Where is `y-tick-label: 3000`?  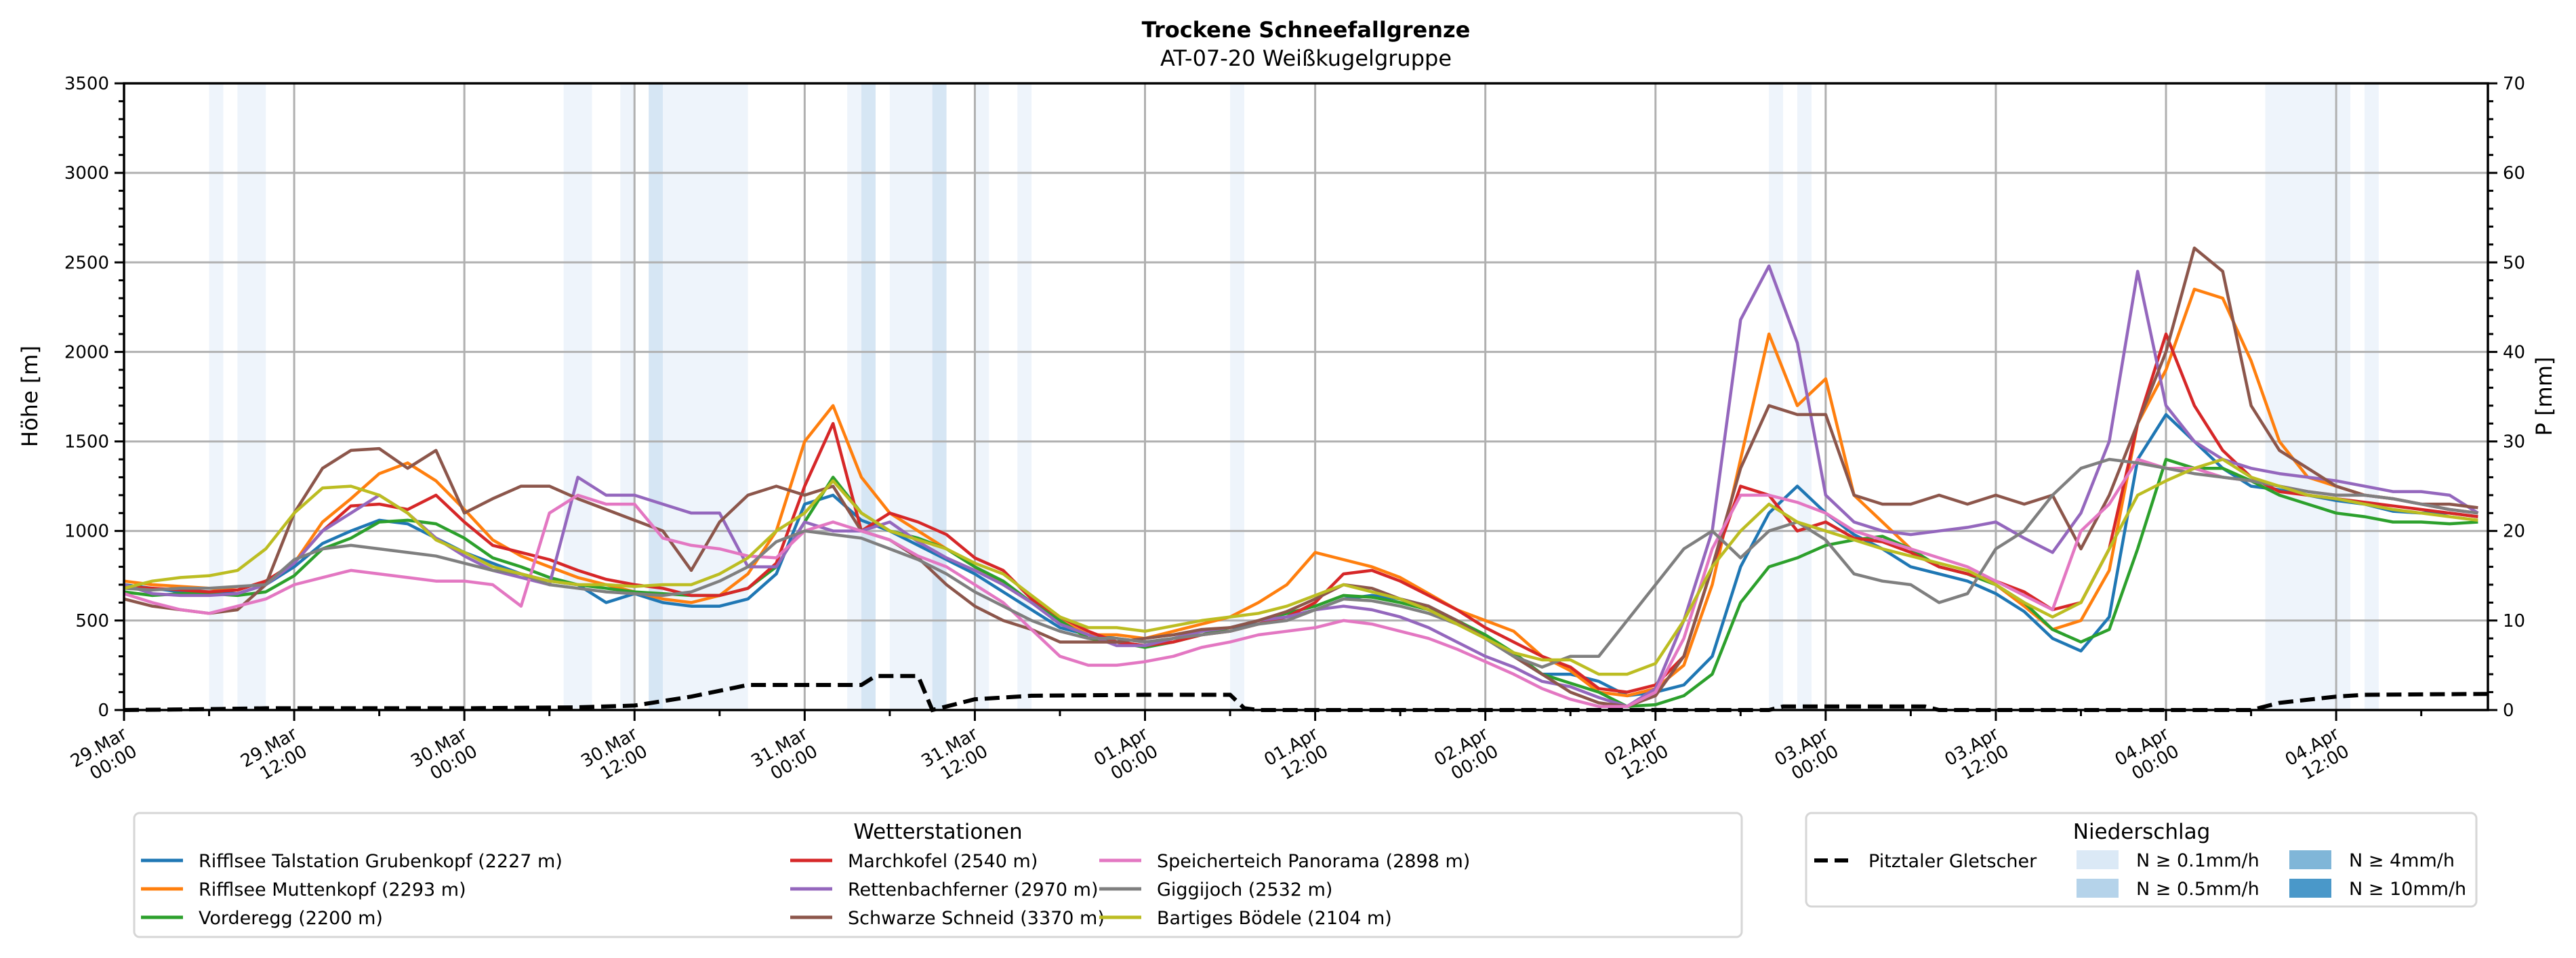
y-tick-label: 3000 is located at coordinates (86, 173).